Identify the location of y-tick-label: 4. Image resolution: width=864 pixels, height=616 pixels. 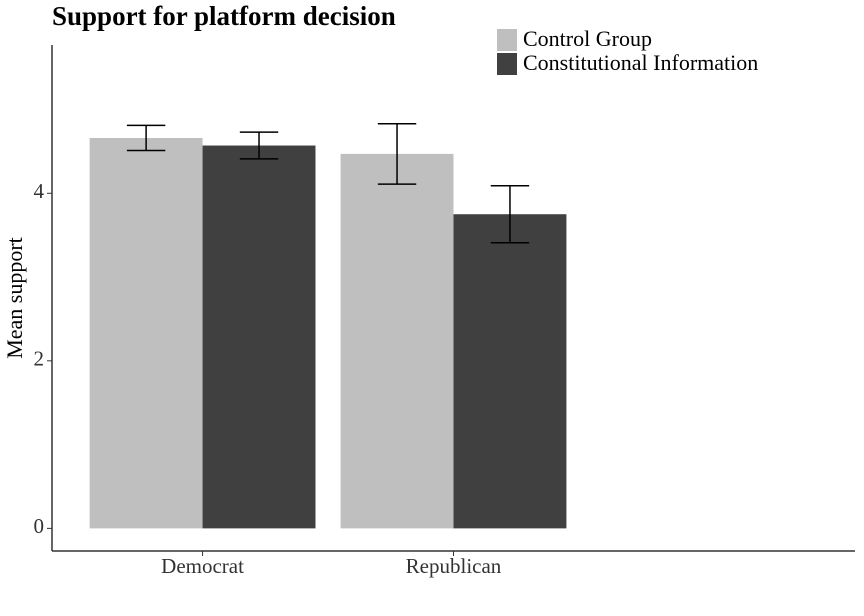
(39, 191).